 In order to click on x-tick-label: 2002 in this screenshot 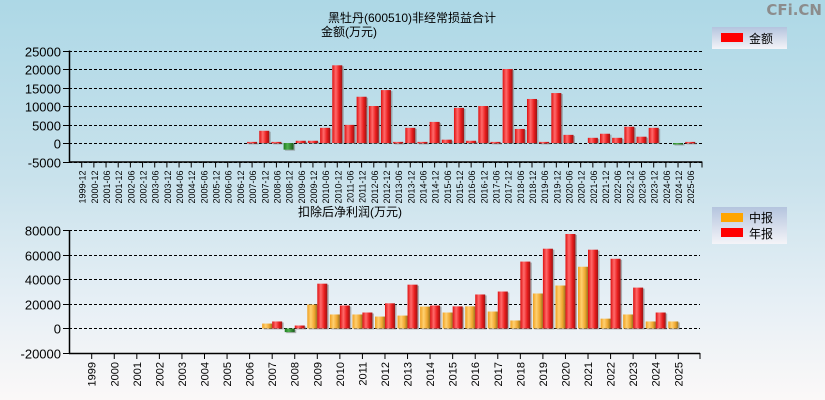, I will do `click(160, 374)`.